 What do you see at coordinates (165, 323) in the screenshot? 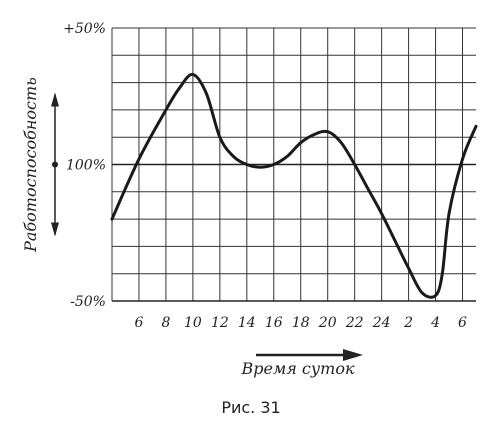
I see `x-tick-label: 8` at bounding box center [165, 323].